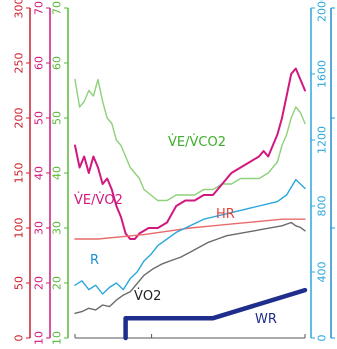 The image size is (337, 349). What do you see at coordinates (322, 272) in the screenshot?
I see `tick-label-wr: 400` at bounding box center [322, 272].